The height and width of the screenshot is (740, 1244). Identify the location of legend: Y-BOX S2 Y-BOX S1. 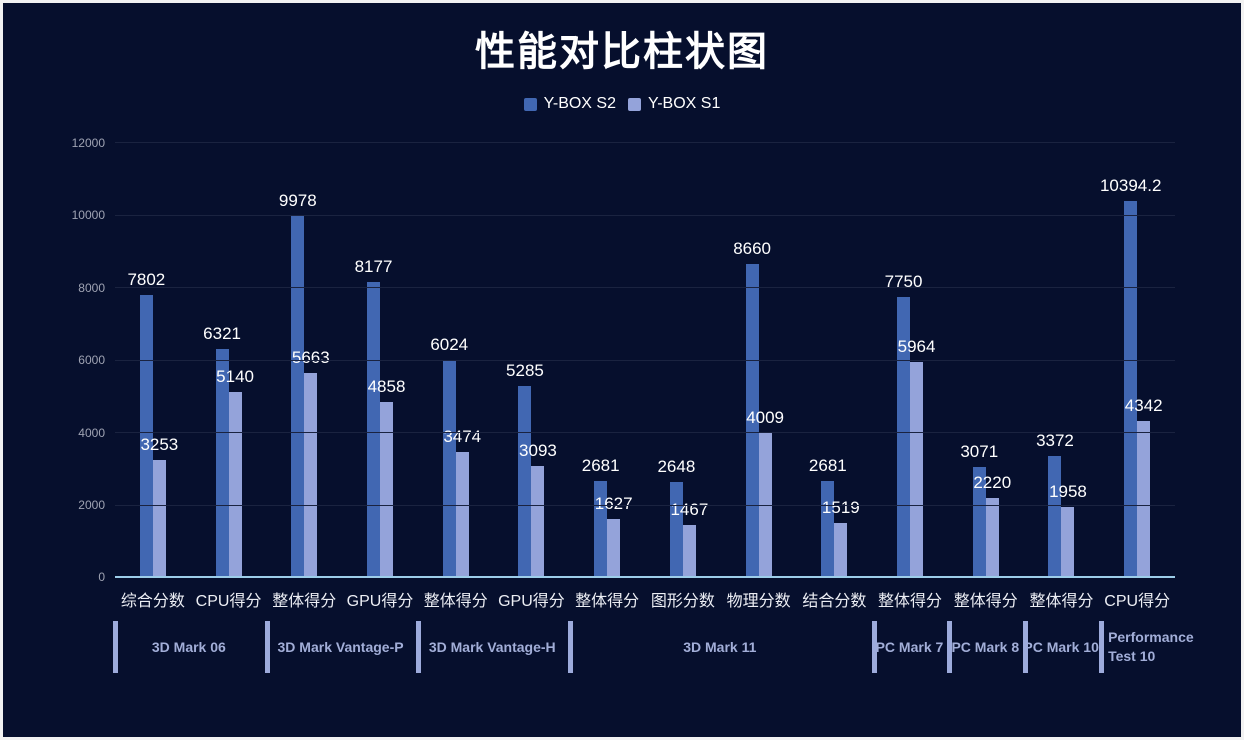
(622, 104).